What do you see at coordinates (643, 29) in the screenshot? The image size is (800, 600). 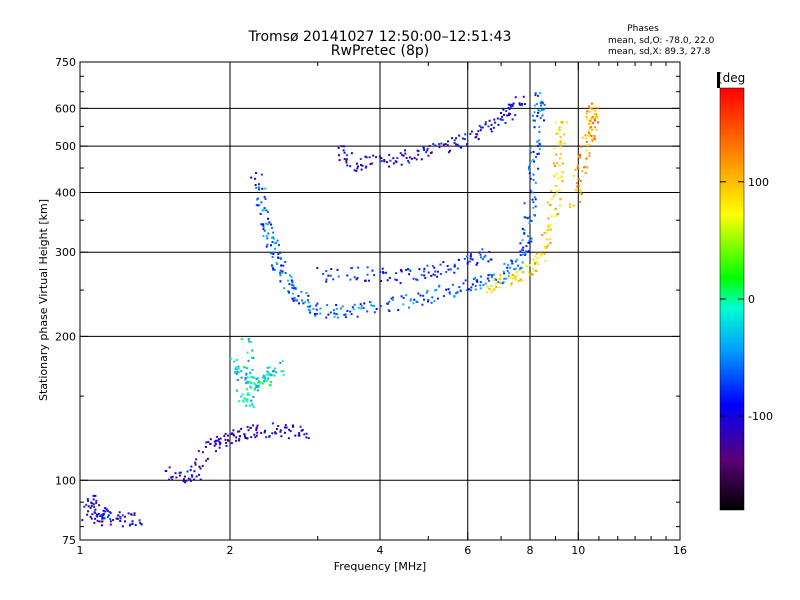 I see `phases-heading: Phases` at bounding box center [643, 29].